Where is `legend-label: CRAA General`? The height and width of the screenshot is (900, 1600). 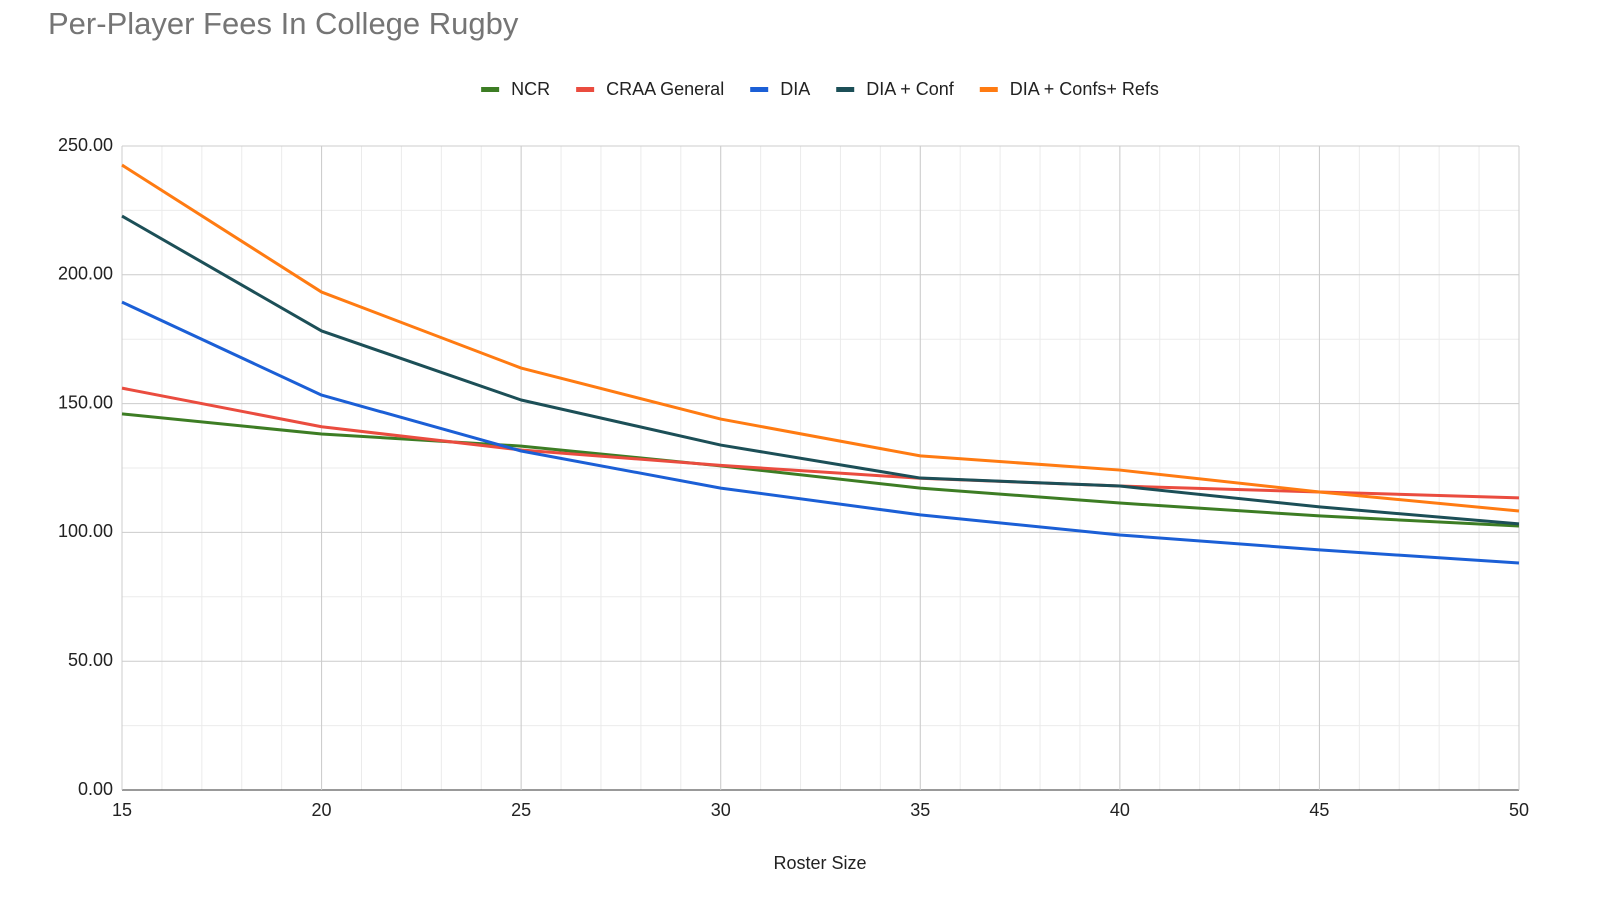
legend-label: CRAA General is located at coordinates (665, 89).